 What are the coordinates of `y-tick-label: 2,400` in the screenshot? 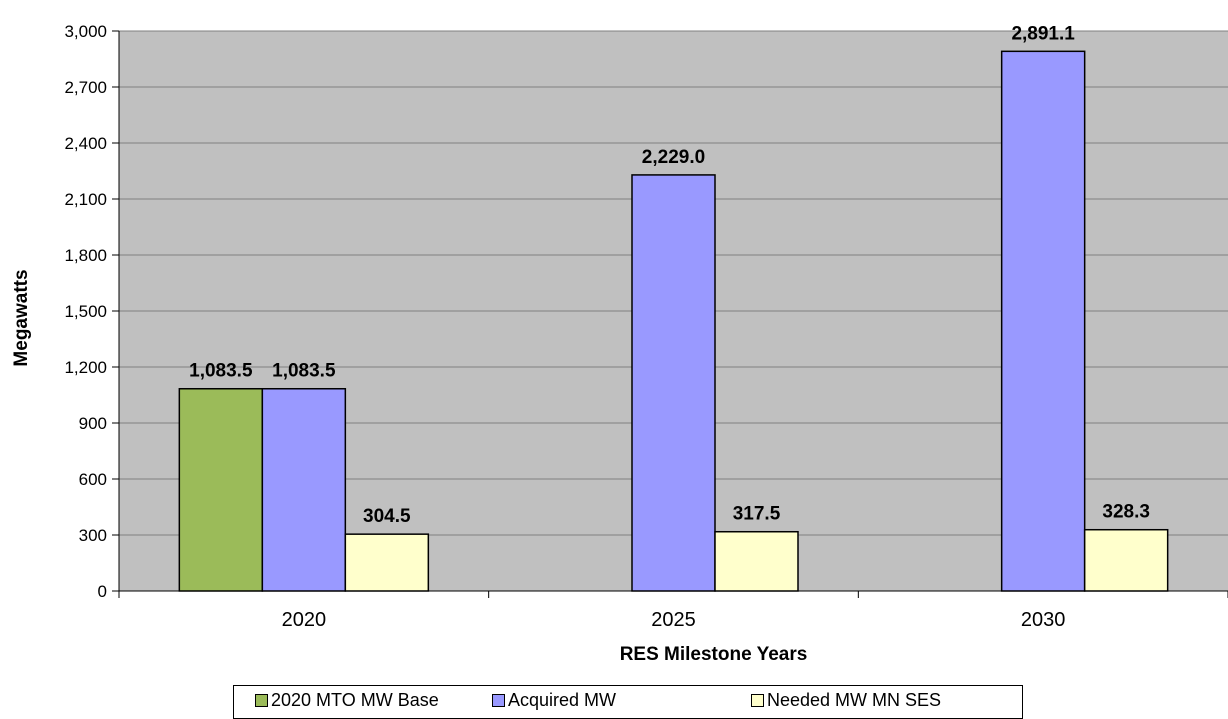 It's located at (85, 143).